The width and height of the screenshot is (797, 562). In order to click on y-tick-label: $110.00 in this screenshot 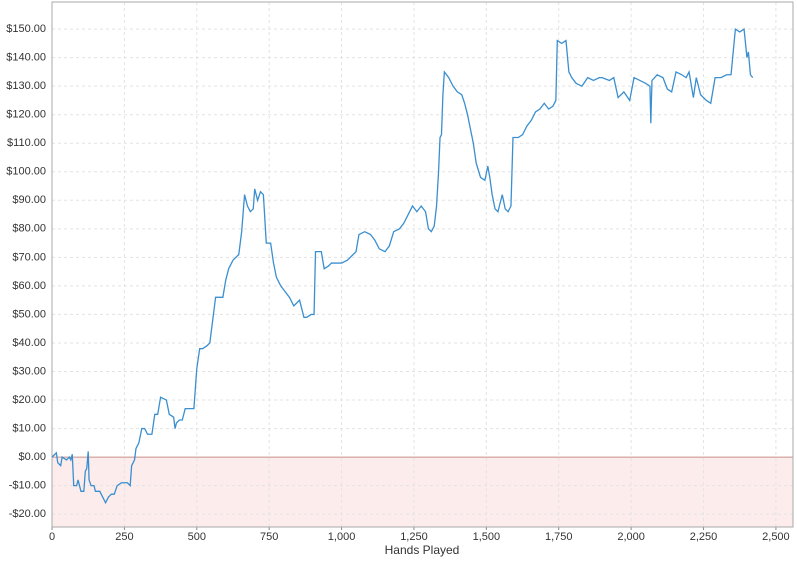, I will do `click(26, 143)`.